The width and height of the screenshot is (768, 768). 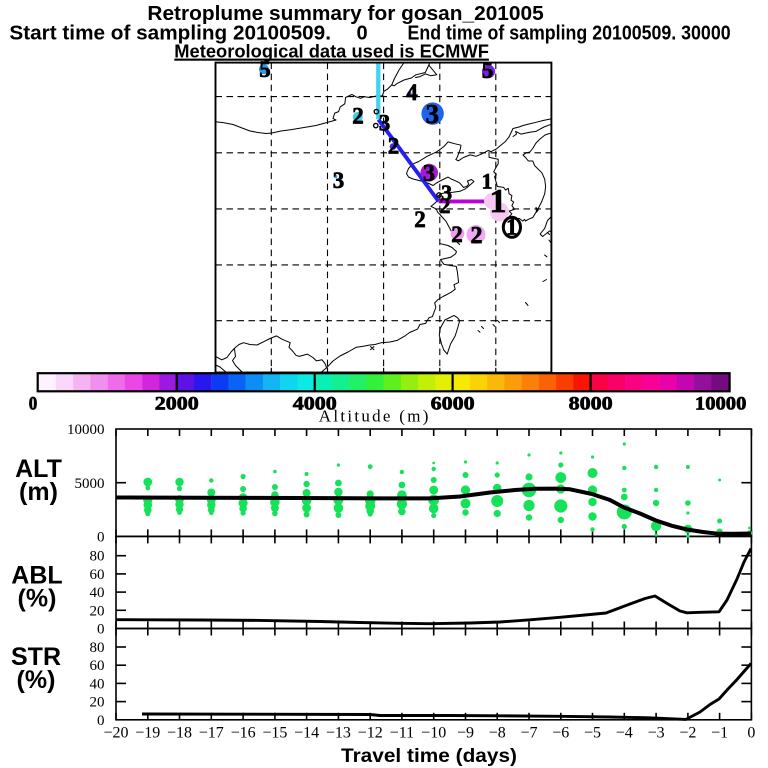 I want to click on svg-text: −16, so click(x=243, y=733).